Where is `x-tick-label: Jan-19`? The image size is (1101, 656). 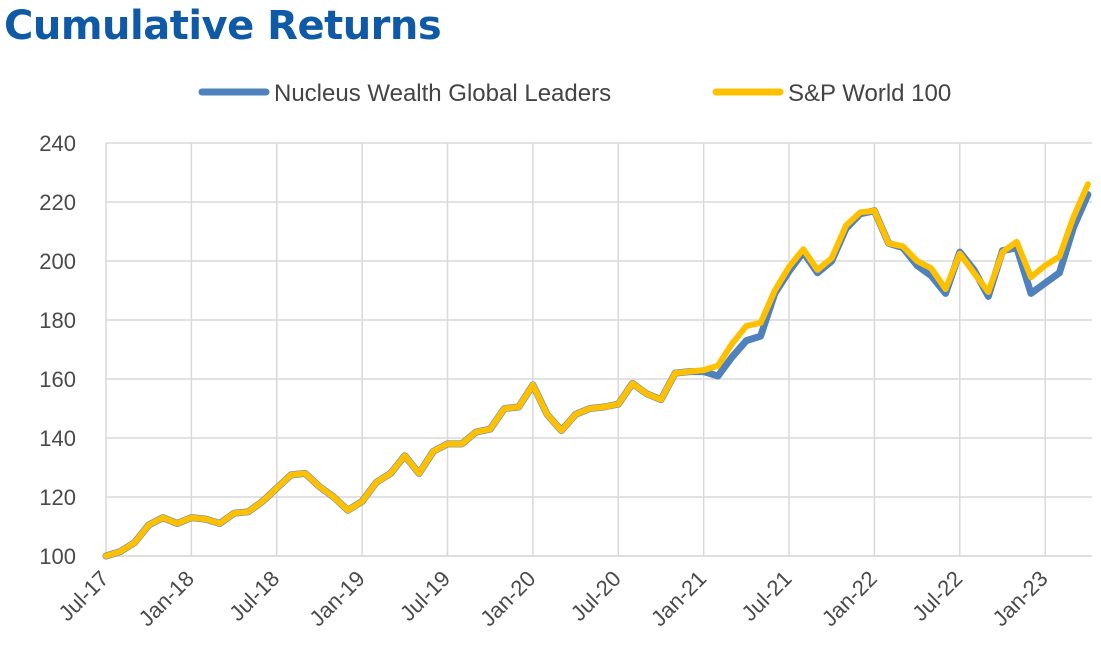
x-tick-label: Jan-19 is located at coordinates (336, 598).